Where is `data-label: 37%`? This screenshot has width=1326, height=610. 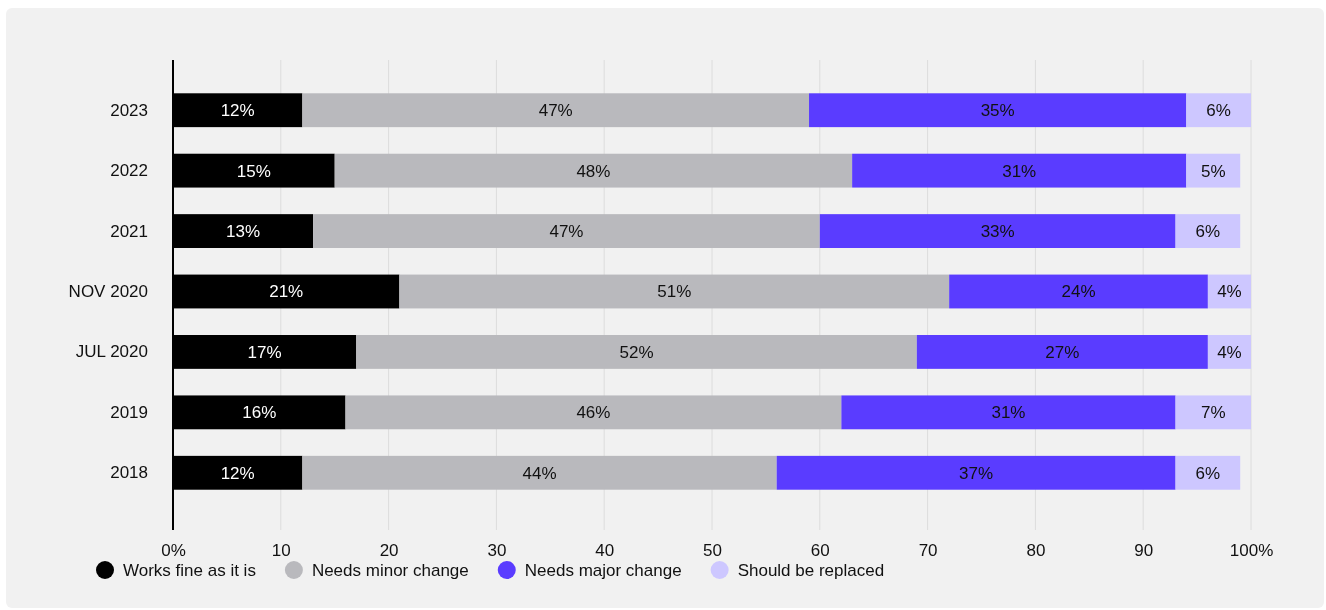
data-label: 37% is located at coordinates (976, 473).